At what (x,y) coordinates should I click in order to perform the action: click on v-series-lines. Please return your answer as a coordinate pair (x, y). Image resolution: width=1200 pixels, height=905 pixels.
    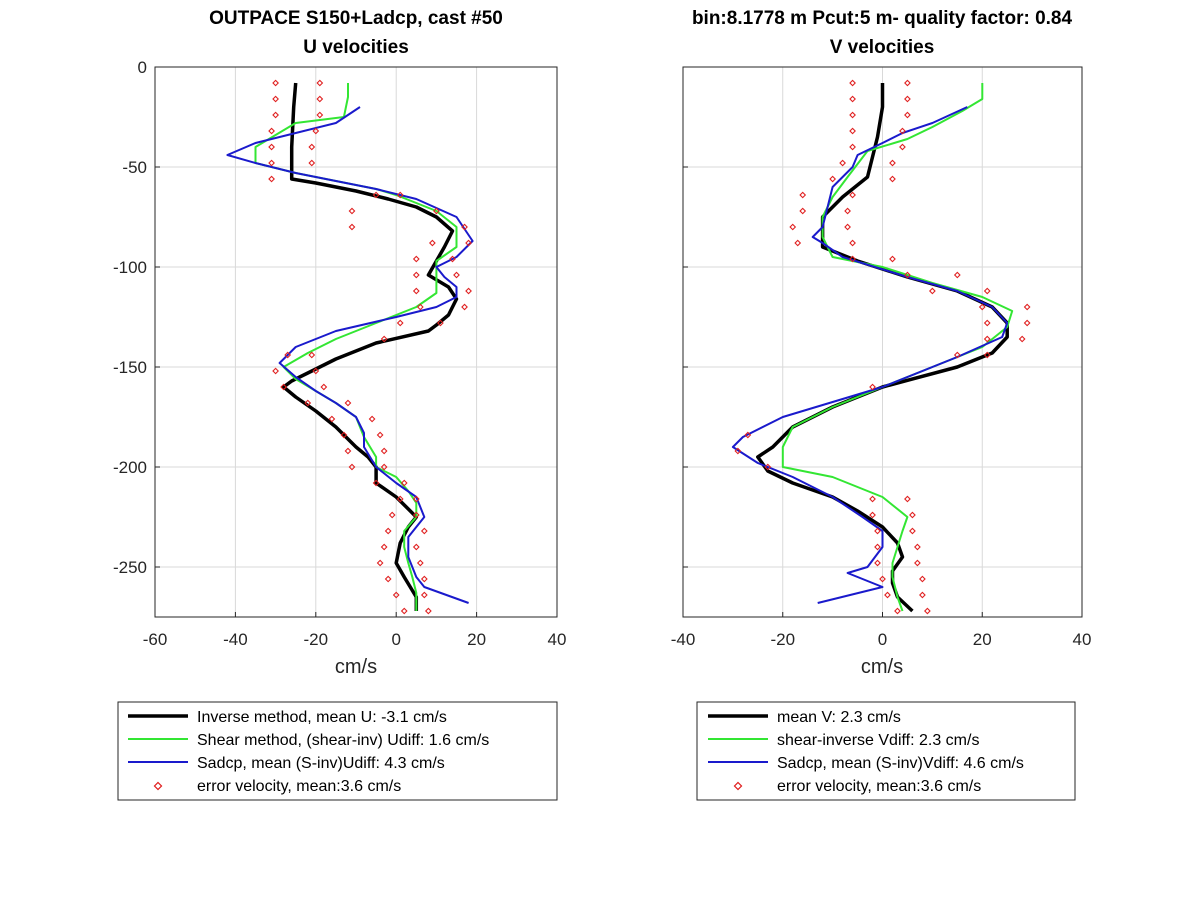
    Looking at the image, I should click on (872, 348).